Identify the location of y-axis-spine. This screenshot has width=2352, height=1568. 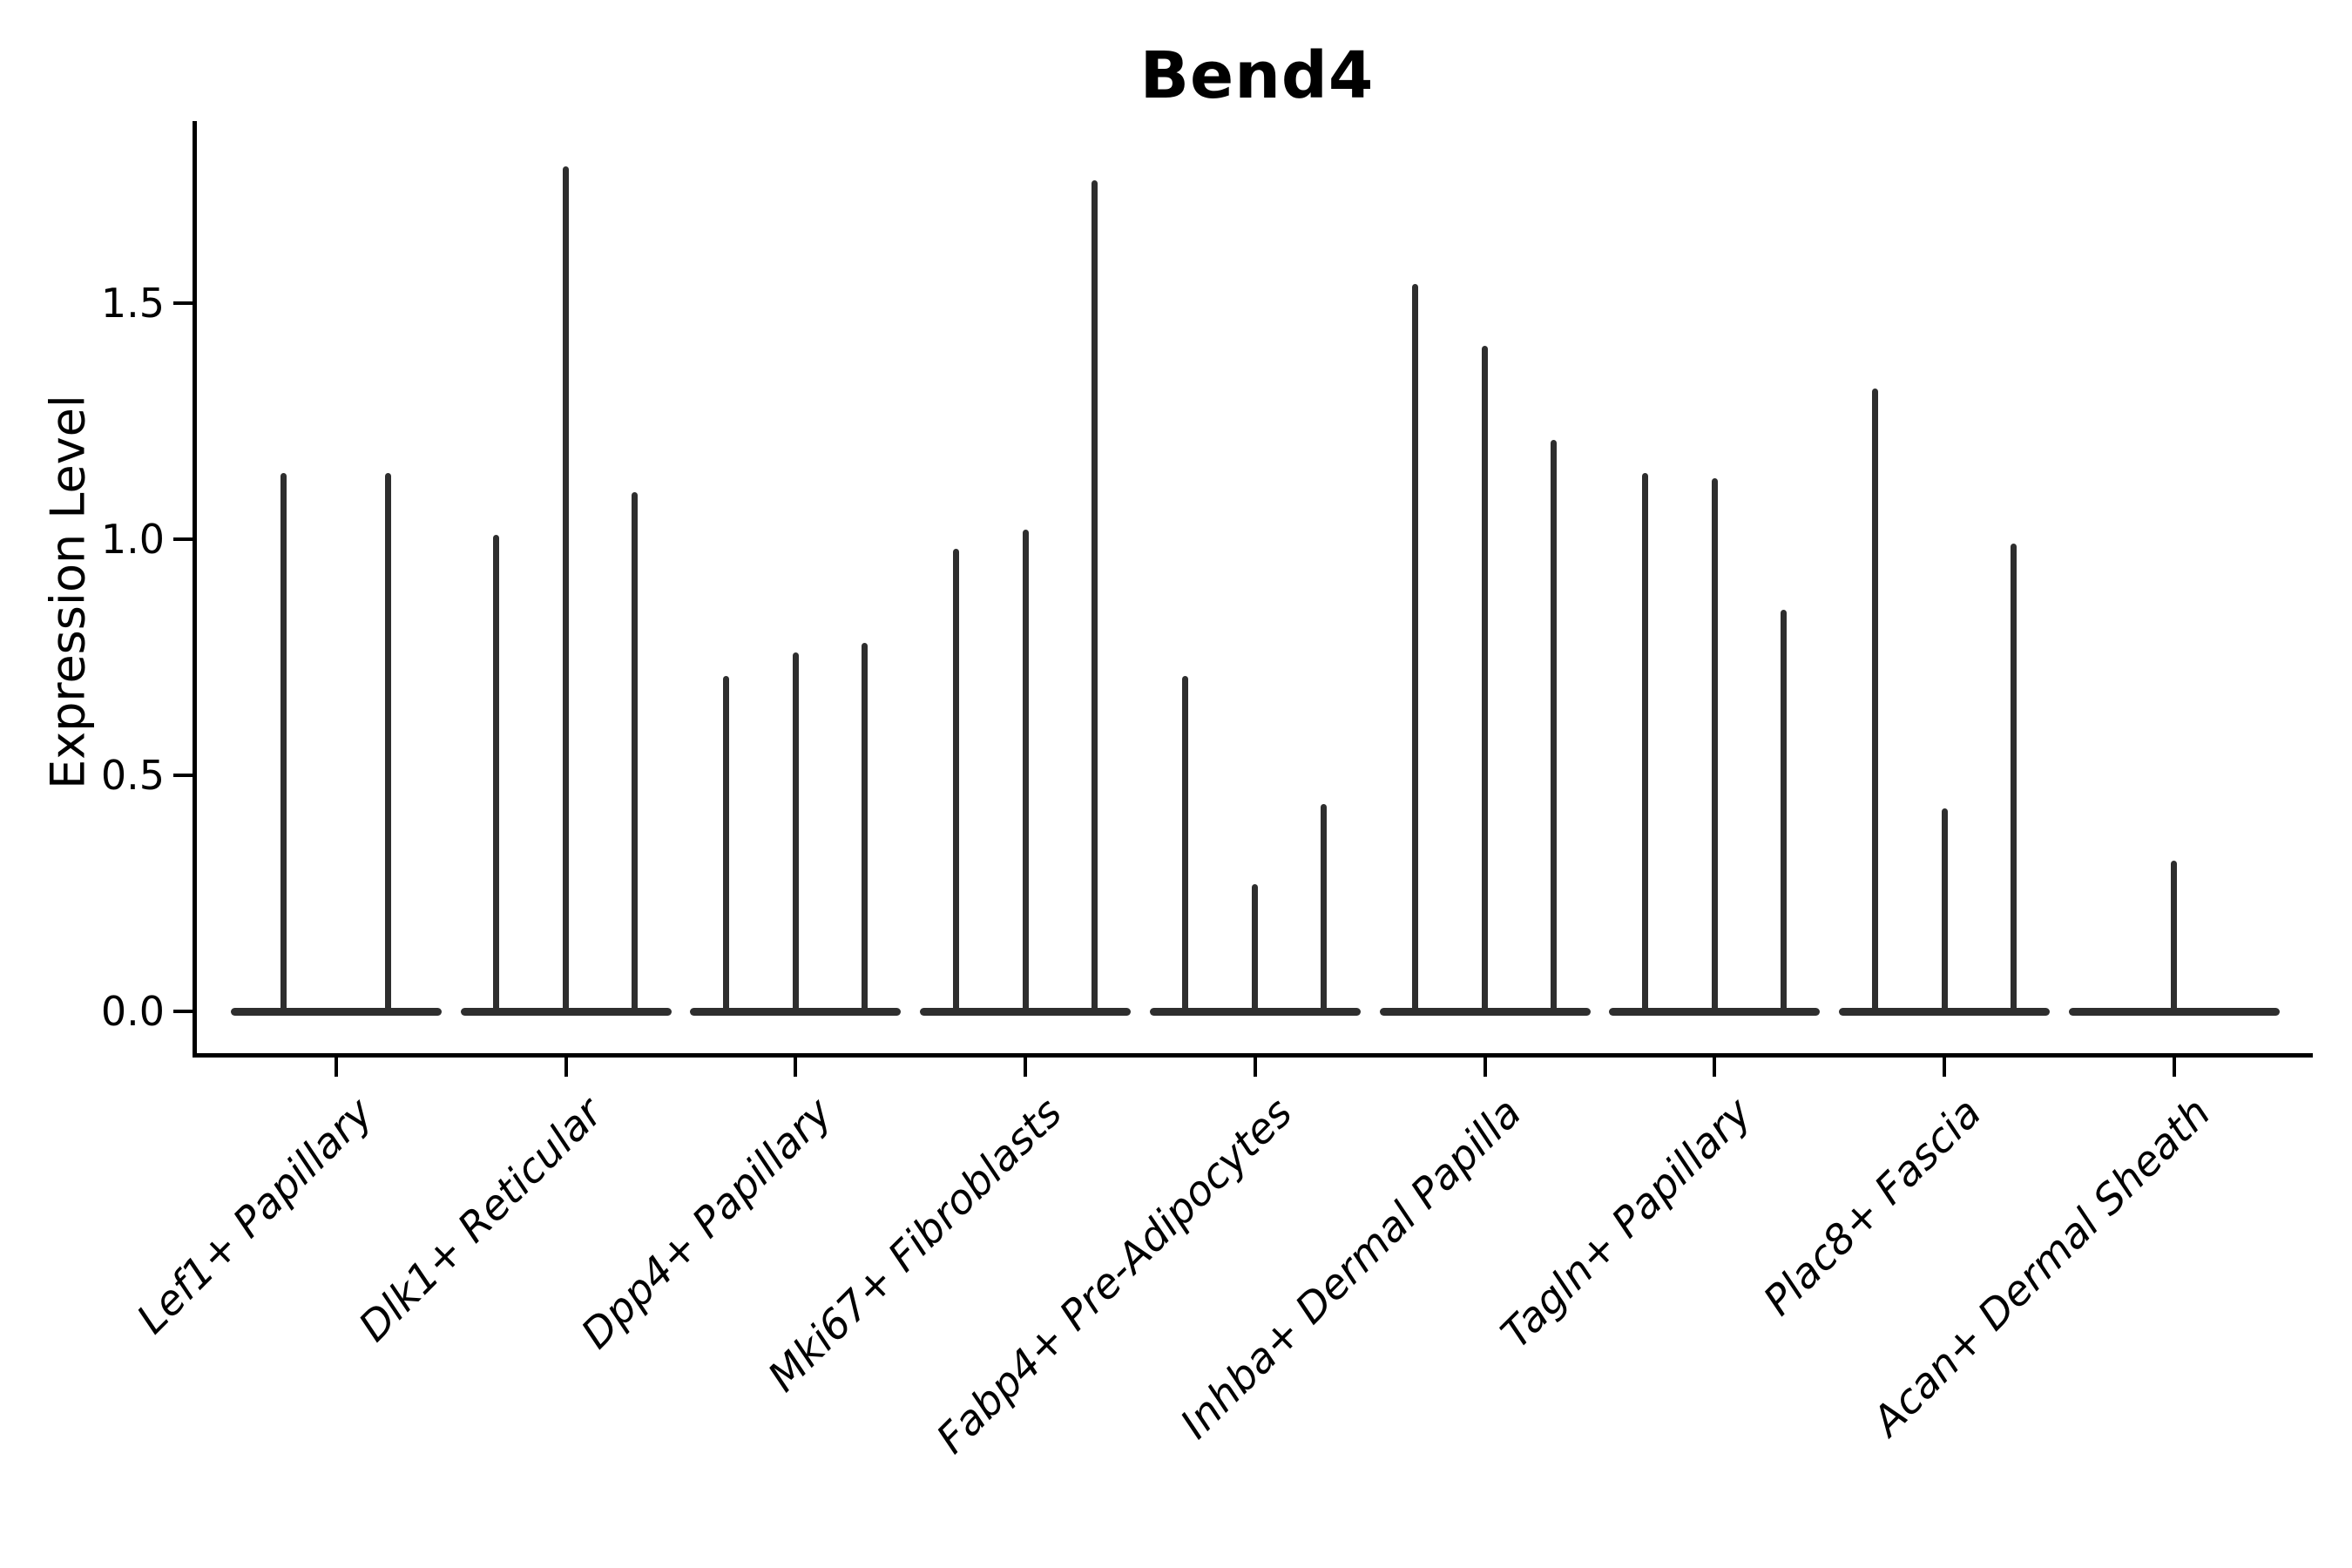
(195, 589).